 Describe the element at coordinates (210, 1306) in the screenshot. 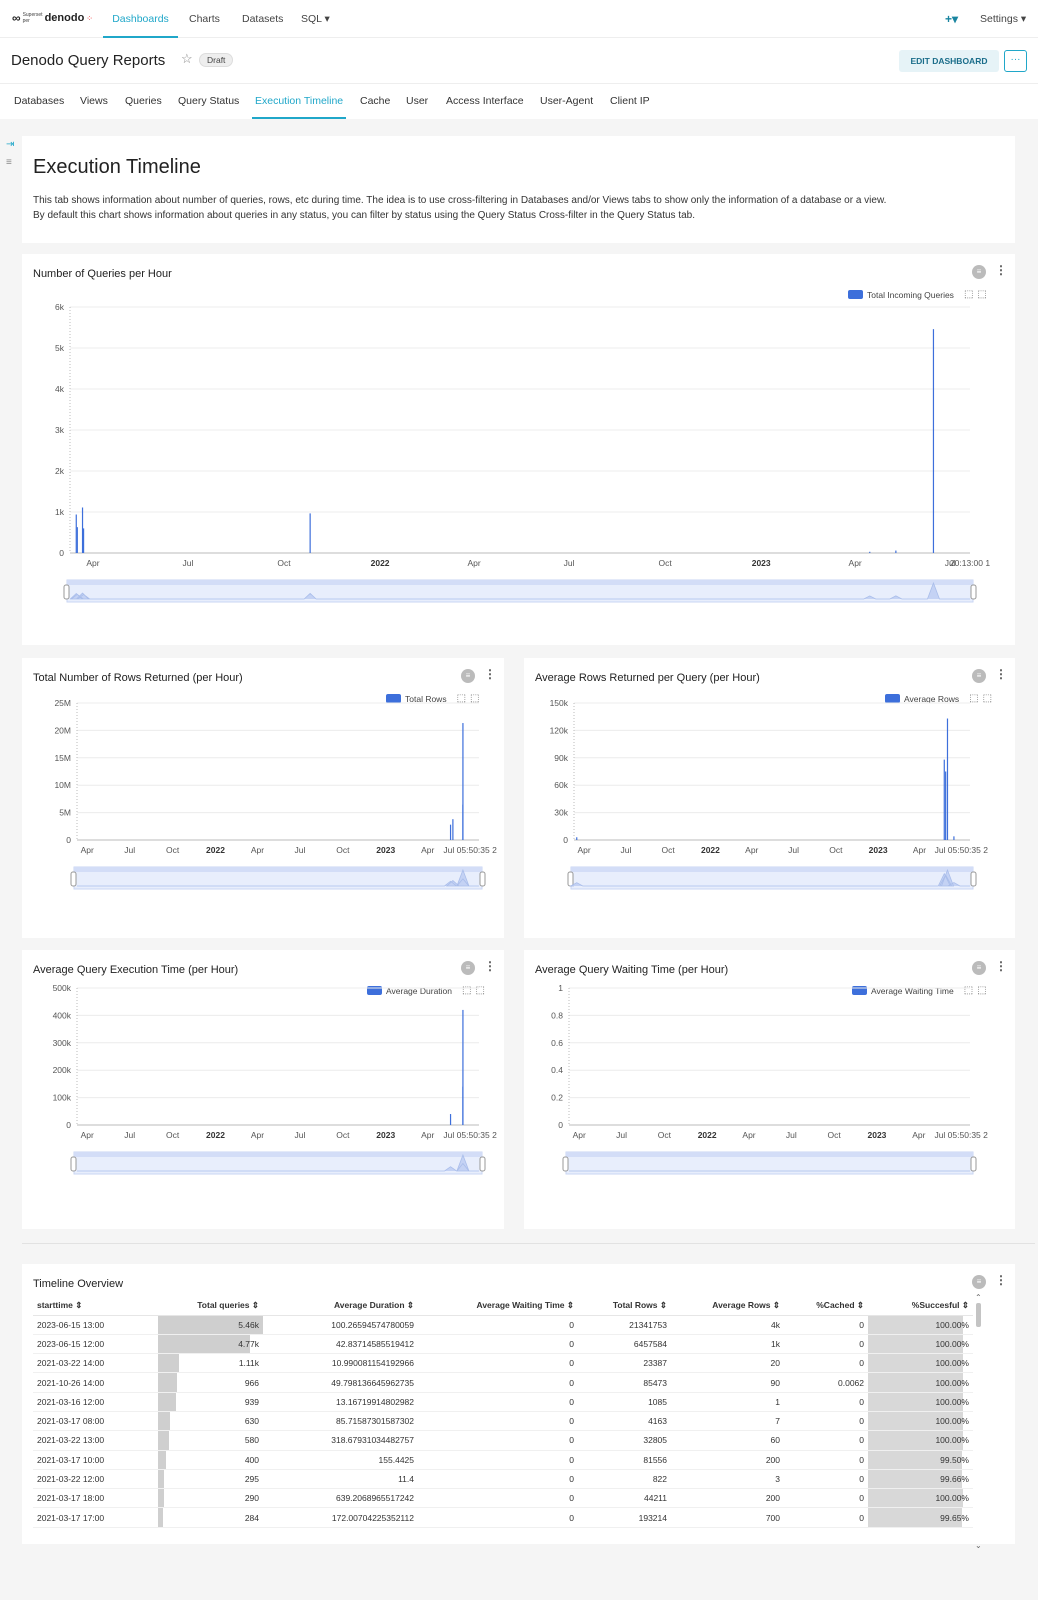

I see `column-header: Total queries ⇕` at that location.